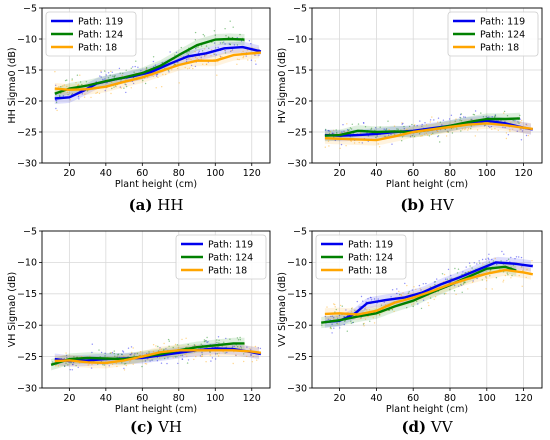 This screenshot has height=440, width=550. What do you see at coordinates (413, 398) in the screenshot?
I see `x-tick-label: 60` at bounding box center [413, 398].